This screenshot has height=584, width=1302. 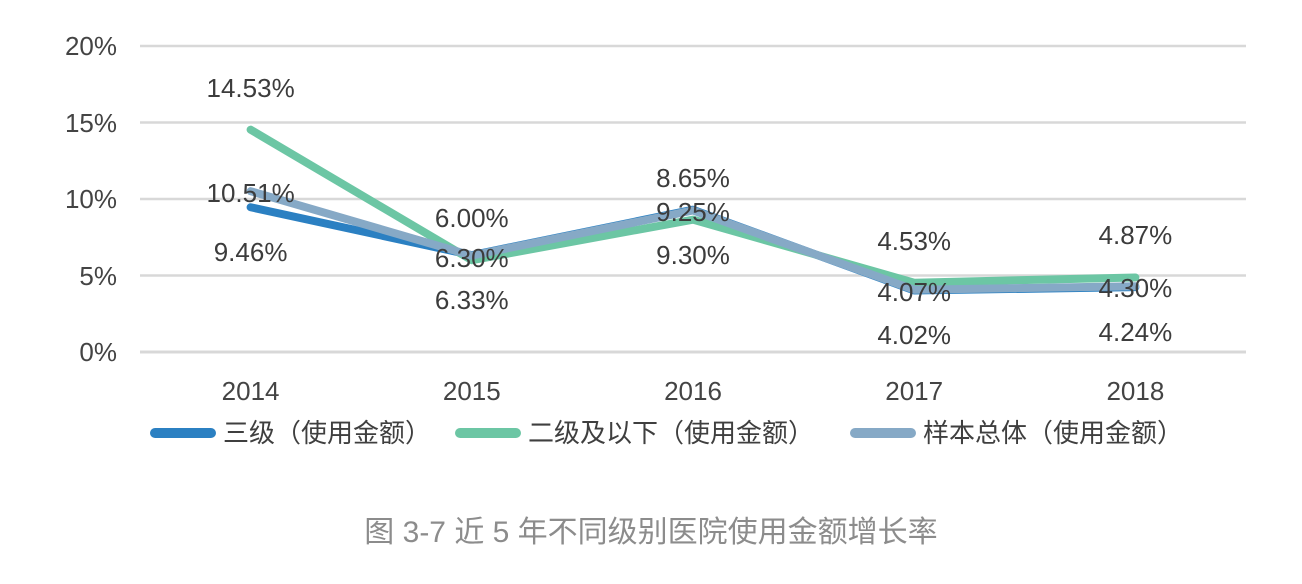 What do you see at coordinates (471, 391) in the screenshot?
I see `x-tick-label: 2015` at bounding box center [471, 391].